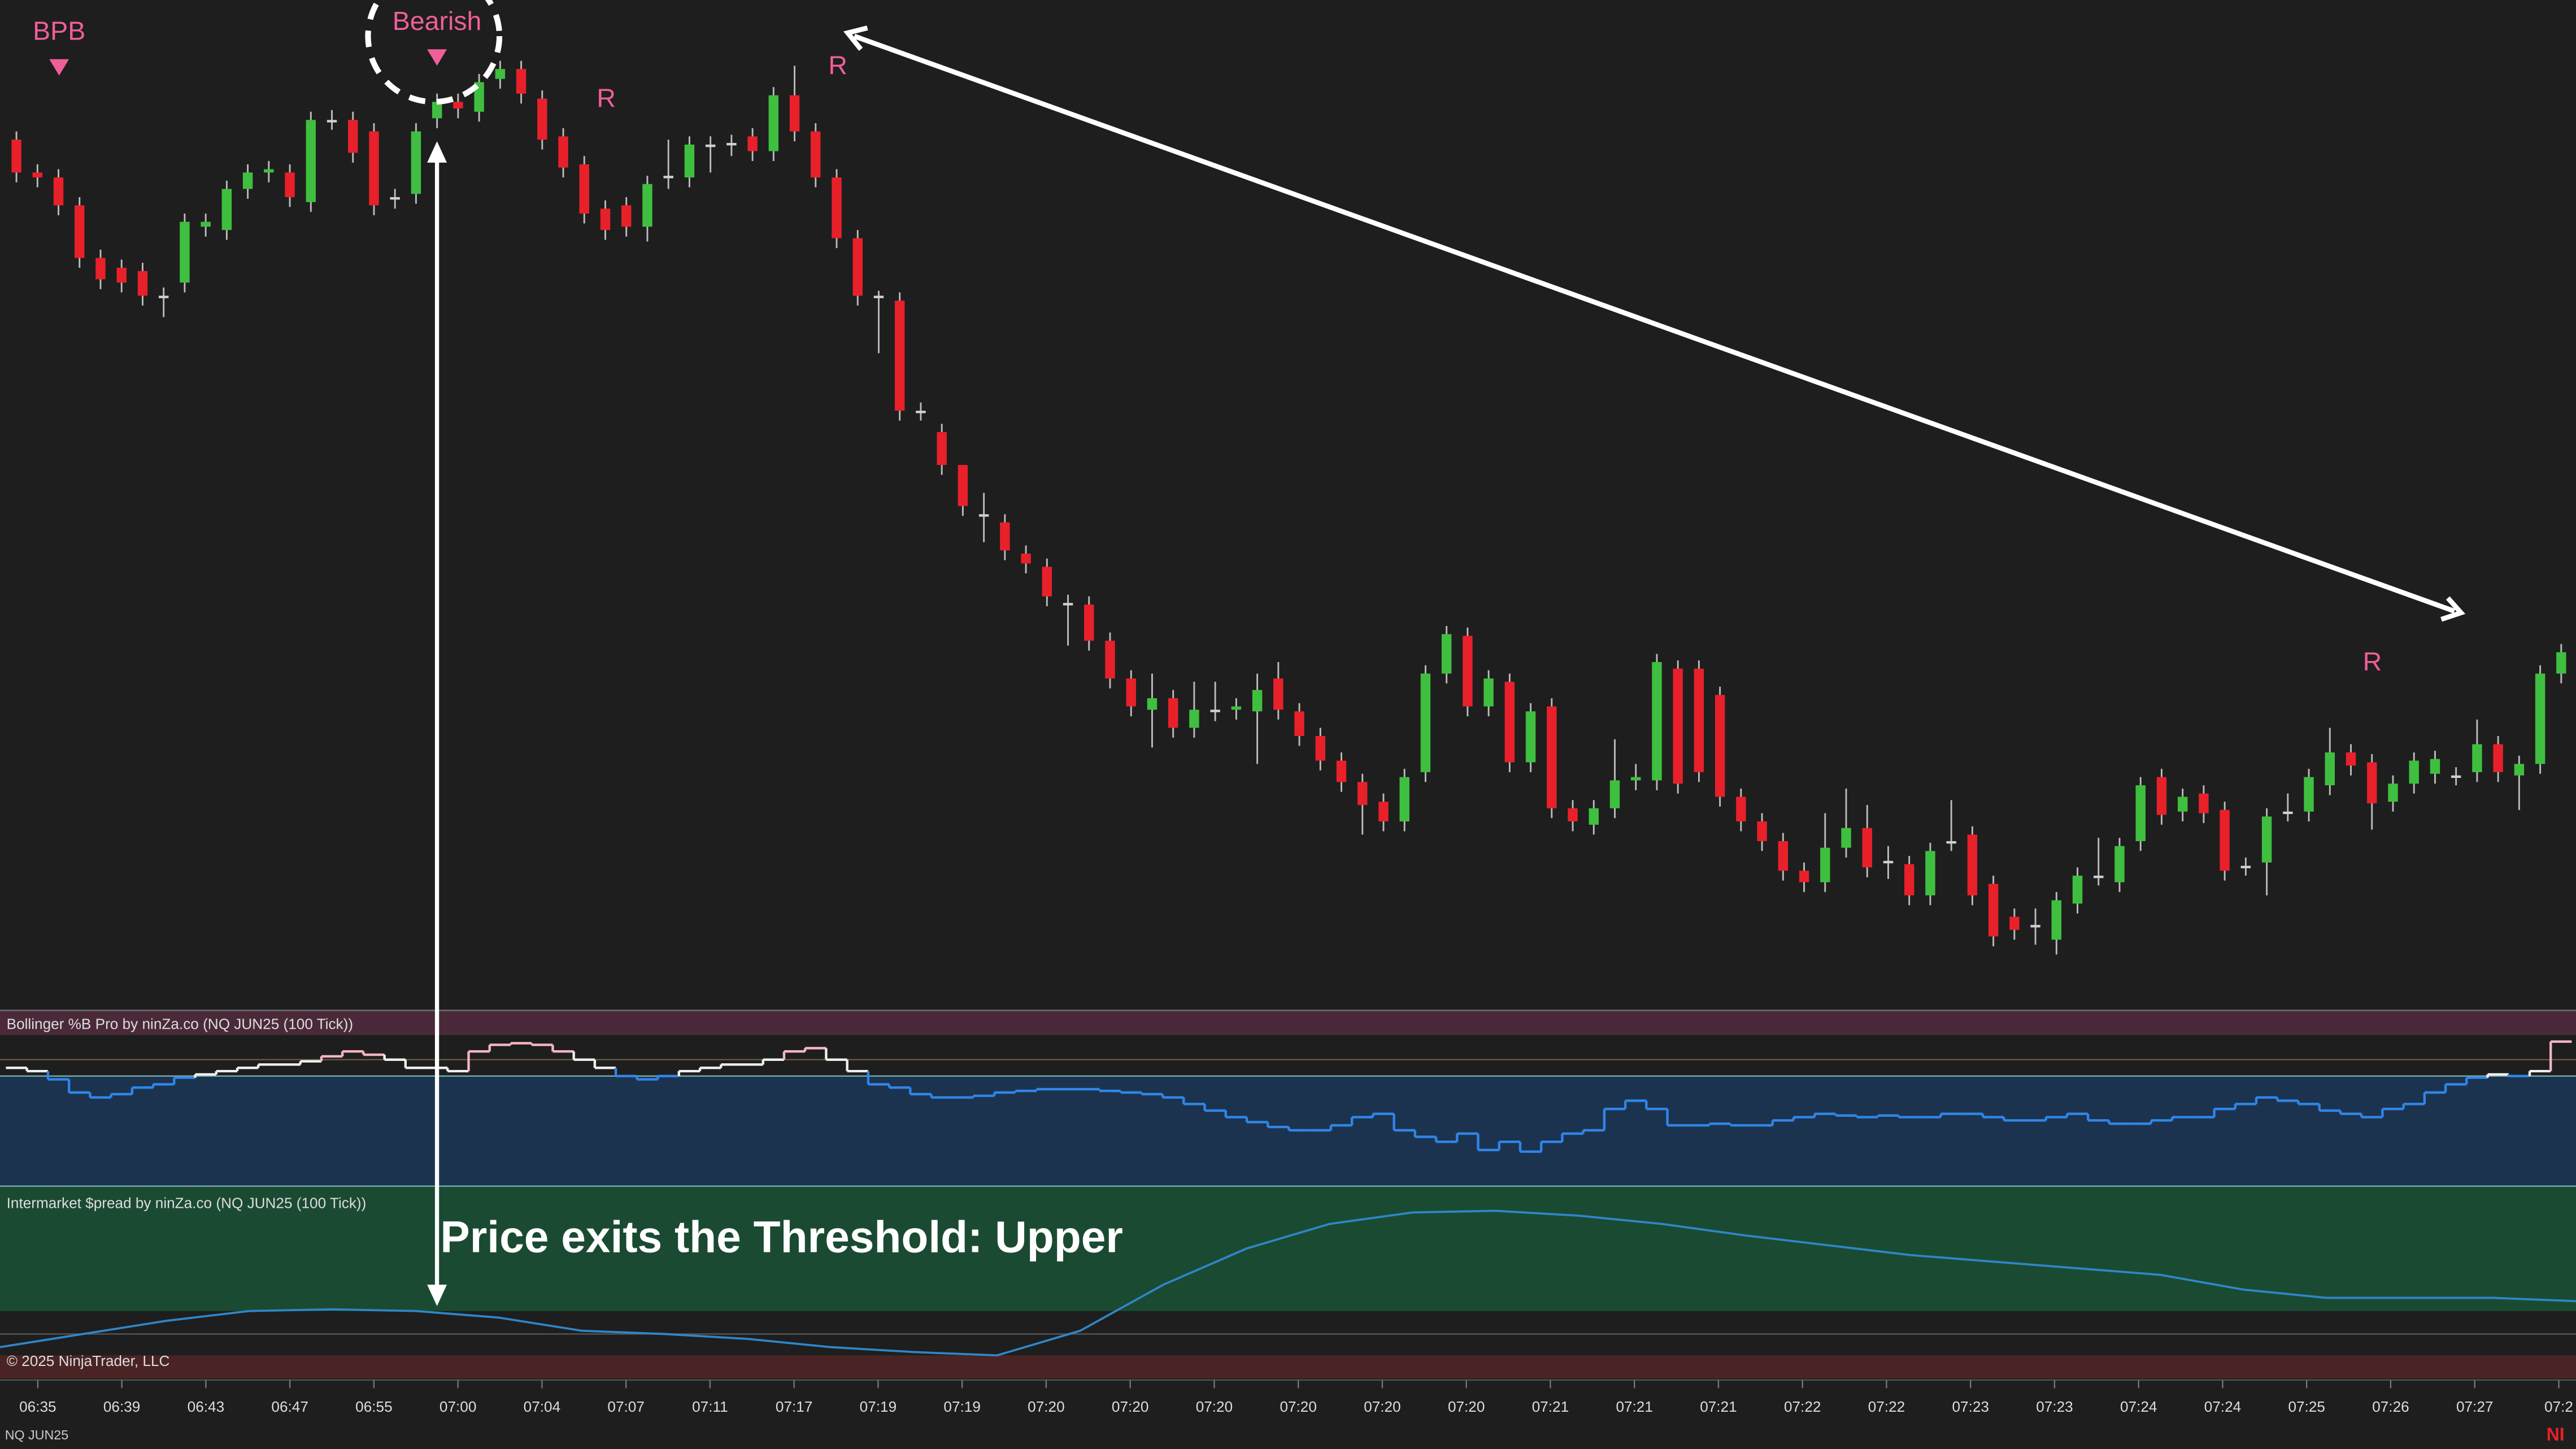  What do you see at coordinates (36, 1435) in the screenshot?
I see `instrument: NQ JUN25` at bounding box center [36, 1435].